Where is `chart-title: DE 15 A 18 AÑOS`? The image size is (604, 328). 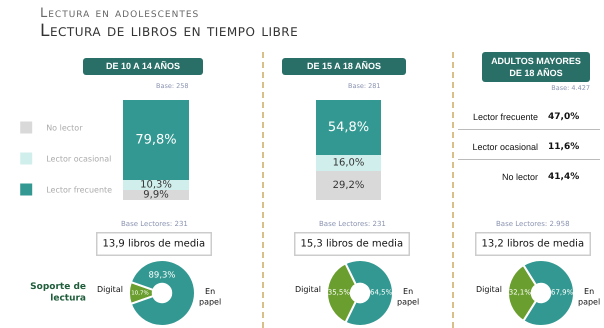
chart-title: DE 15 A 18 AÑOS is located at coordinates (344, 66).